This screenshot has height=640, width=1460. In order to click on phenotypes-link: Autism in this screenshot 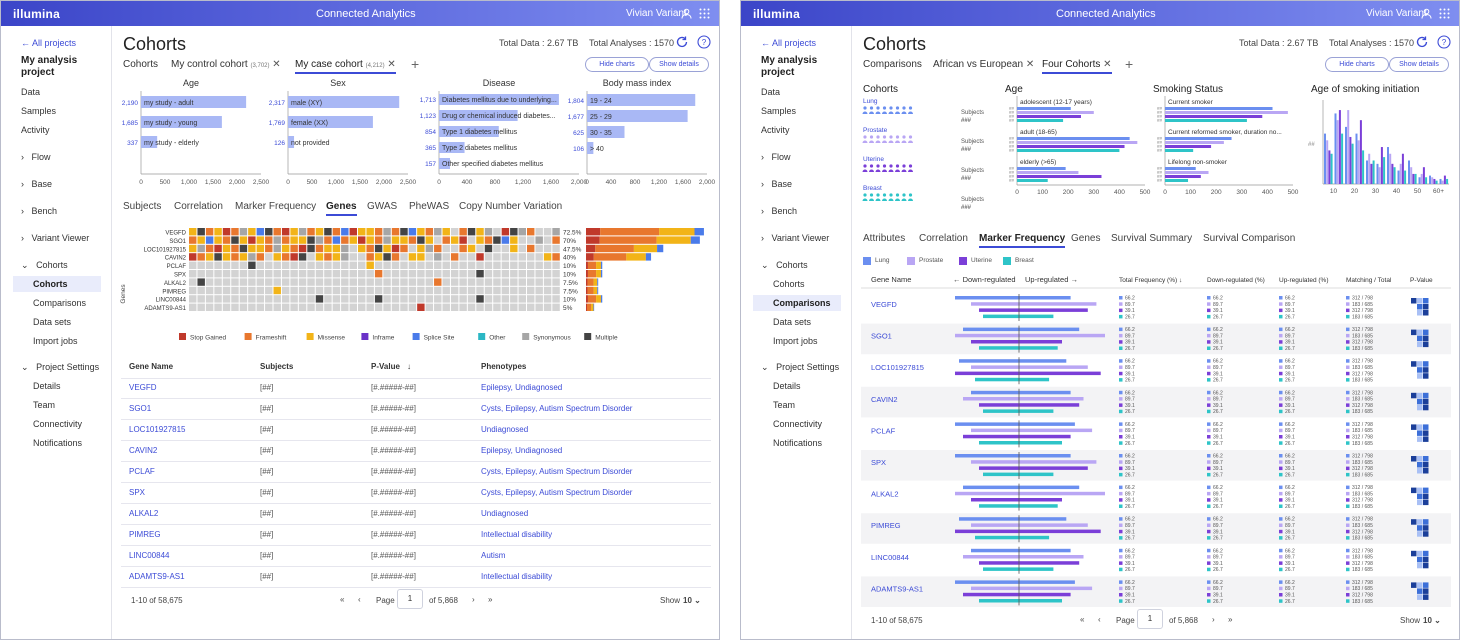, I will do `click(493, 555)`.